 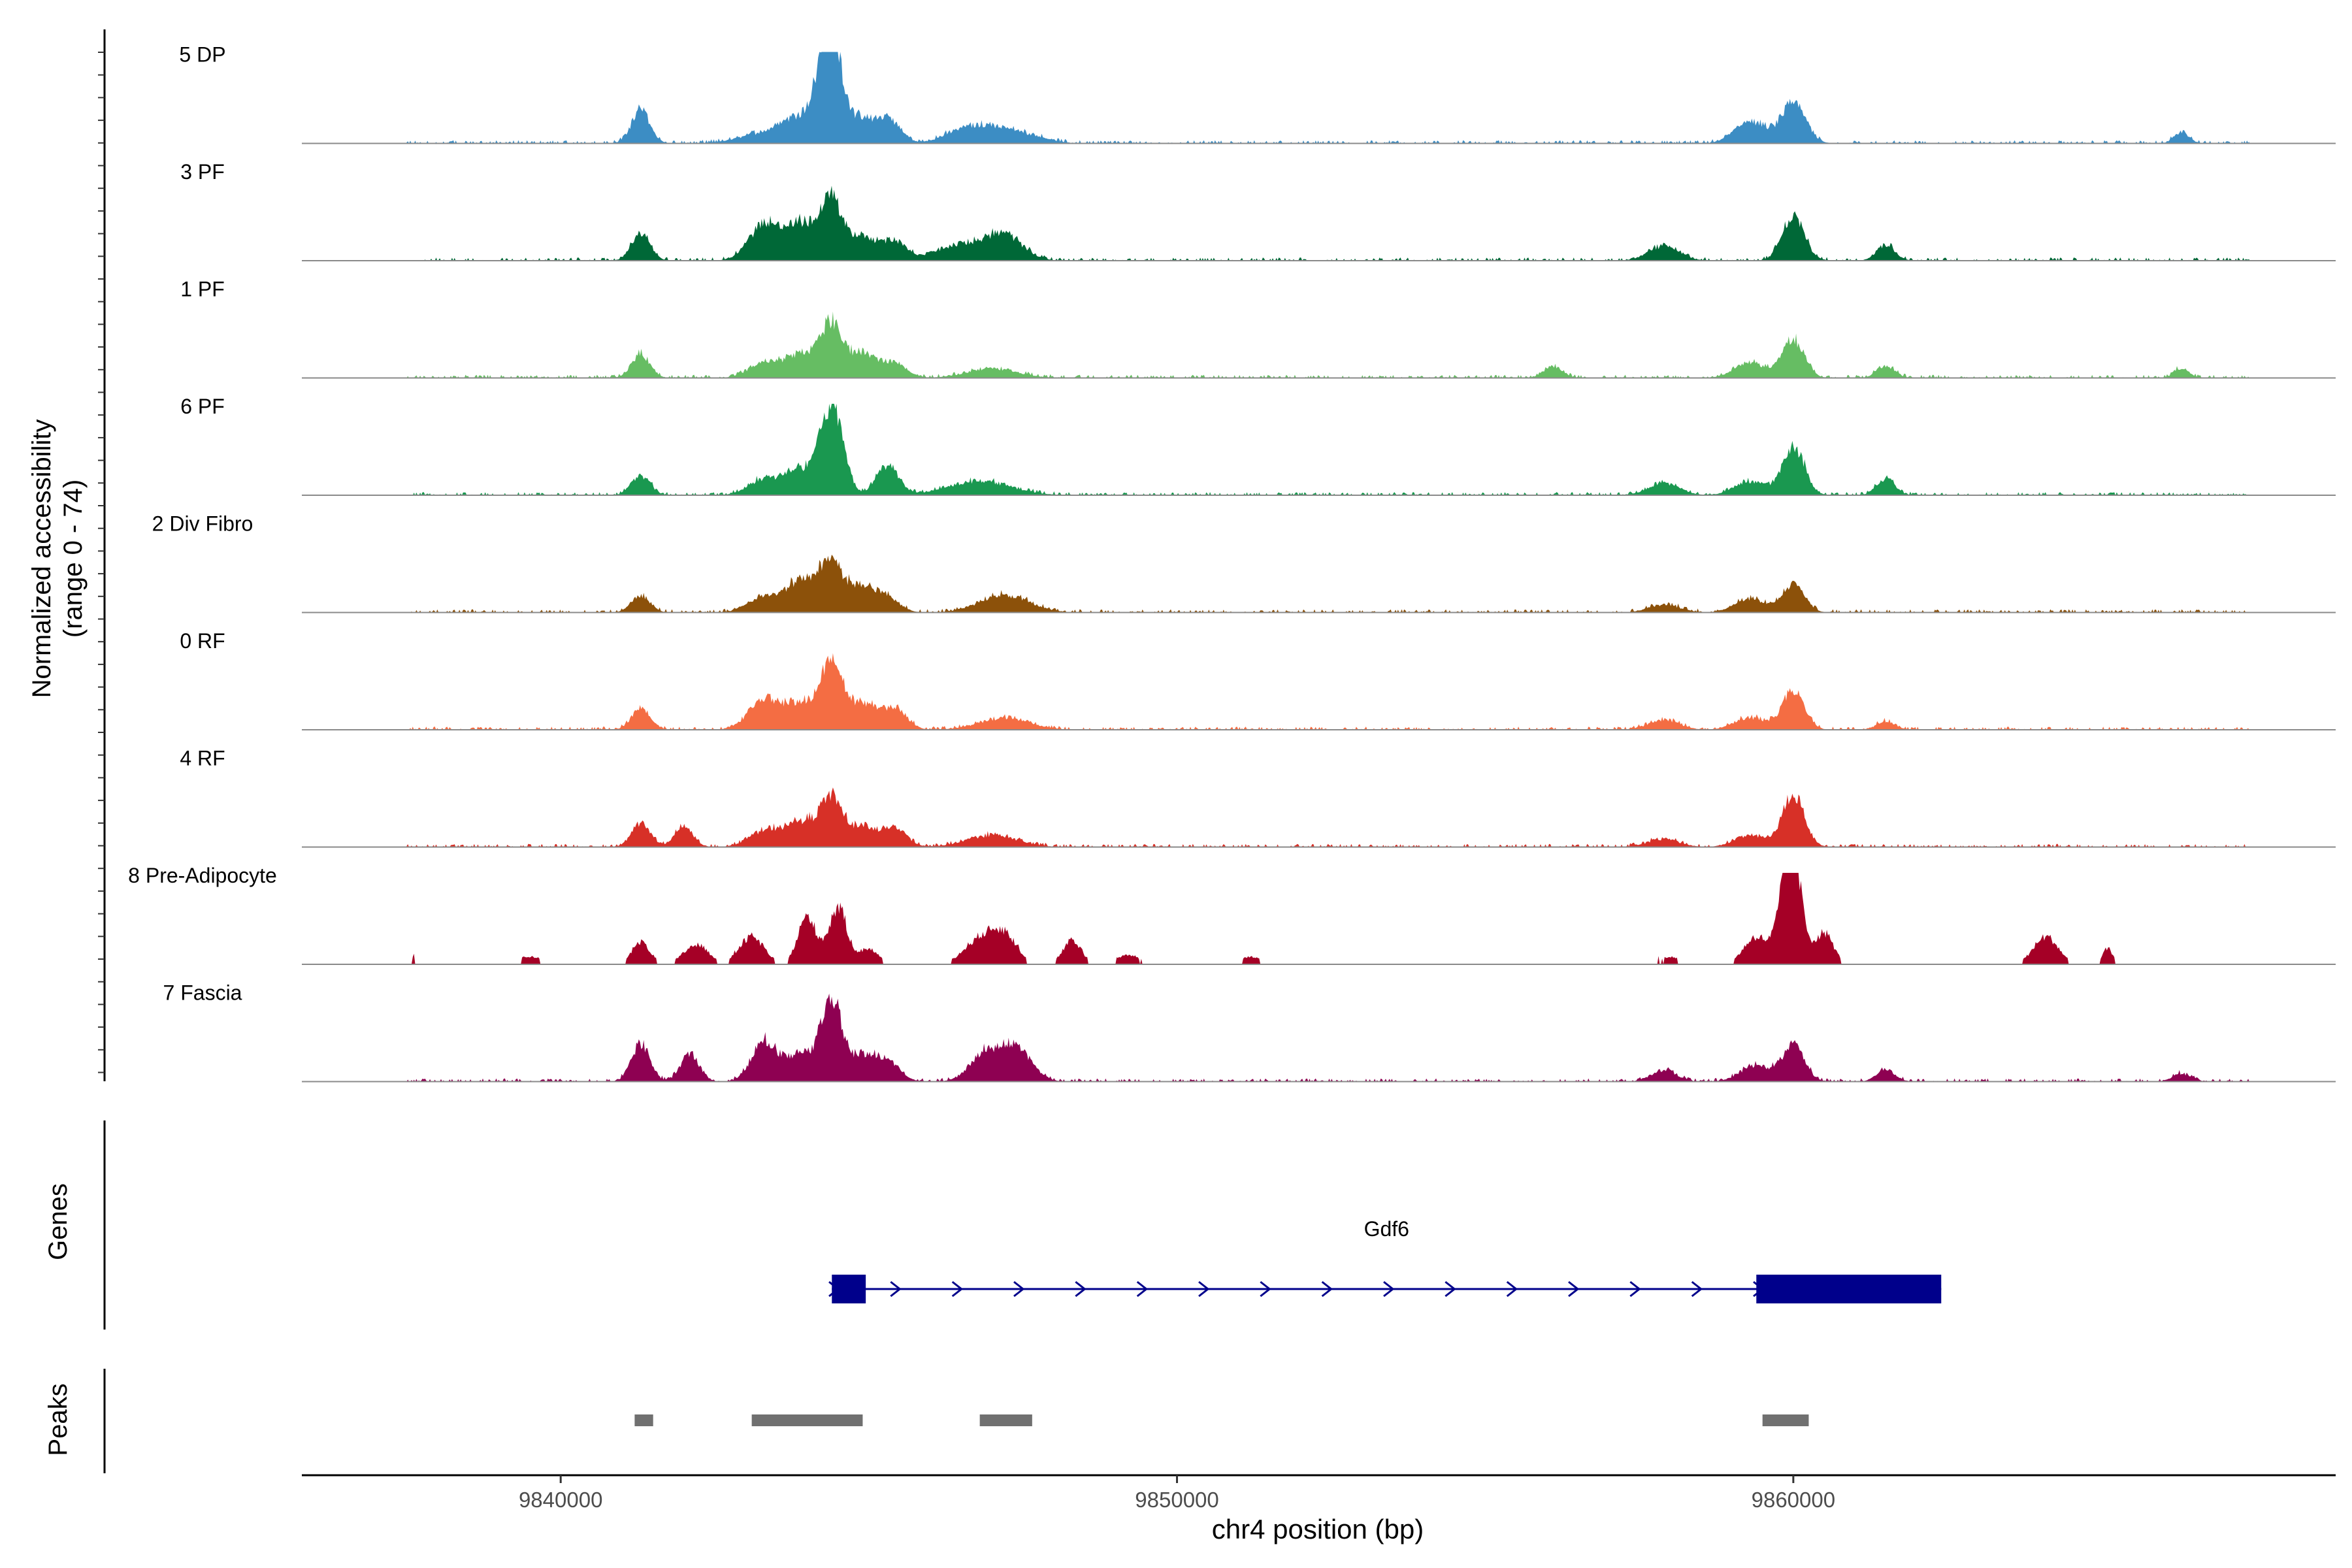 What do you see at coordinates (58, 1419) in the screenshot?
I see `peaks-track-label: Peaks` at bounding box center [58, 1419].